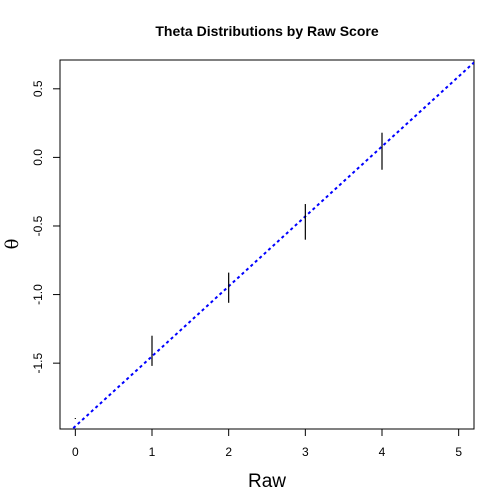 The image size is (504, 504). Describe the element at coordinates (38, 294) in the screenshot. I see `y-tick-label: -1.0` at that location.